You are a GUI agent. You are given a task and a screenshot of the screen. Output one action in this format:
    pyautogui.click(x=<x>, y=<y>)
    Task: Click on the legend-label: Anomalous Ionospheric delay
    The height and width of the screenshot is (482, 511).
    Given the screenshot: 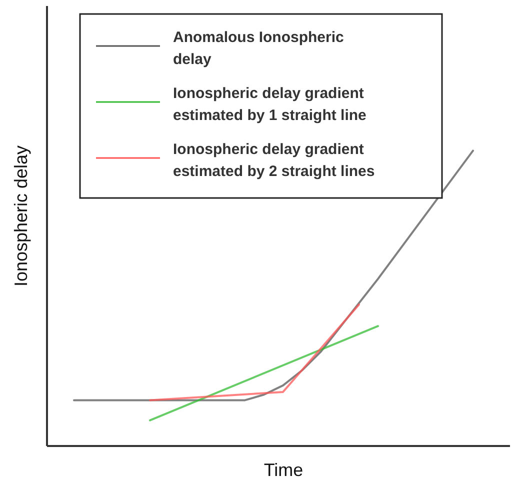 What is the action you would take?
    pyautogui.click(x=258, y=48)
    